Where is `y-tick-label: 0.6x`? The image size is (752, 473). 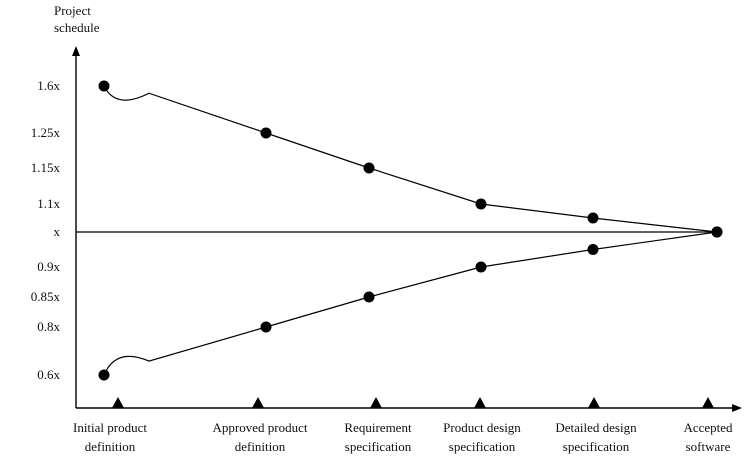 y-tick-label: 0.6x is located at coordinates (48, 374).